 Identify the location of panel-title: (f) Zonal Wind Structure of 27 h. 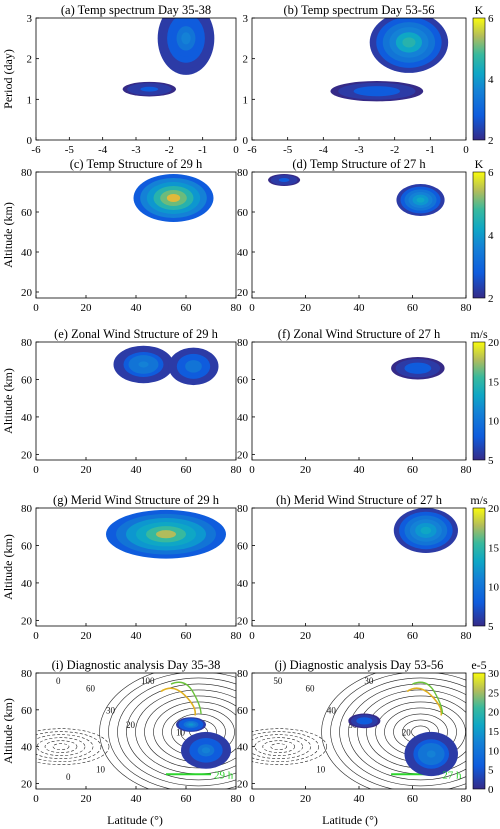
(359, 334).